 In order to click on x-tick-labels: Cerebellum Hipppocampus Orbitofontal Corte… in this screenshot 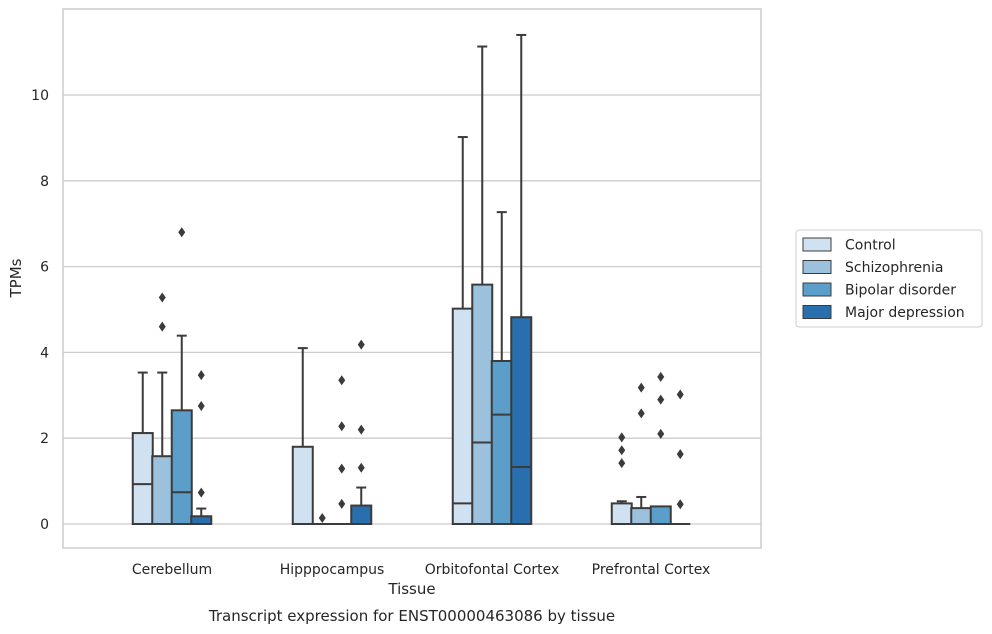, I will do `click(421, 570)`.